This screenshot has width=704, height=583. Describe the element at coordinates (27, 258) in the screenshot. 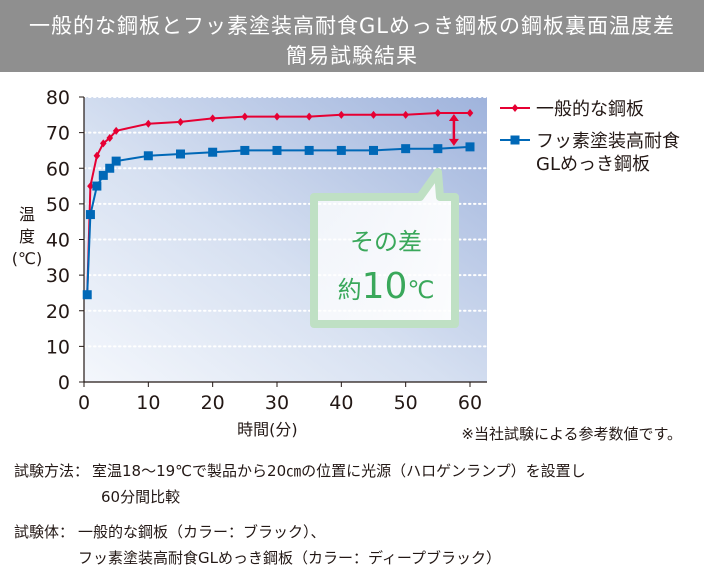

I see `y-axis-title-3: (℃)` at that location.